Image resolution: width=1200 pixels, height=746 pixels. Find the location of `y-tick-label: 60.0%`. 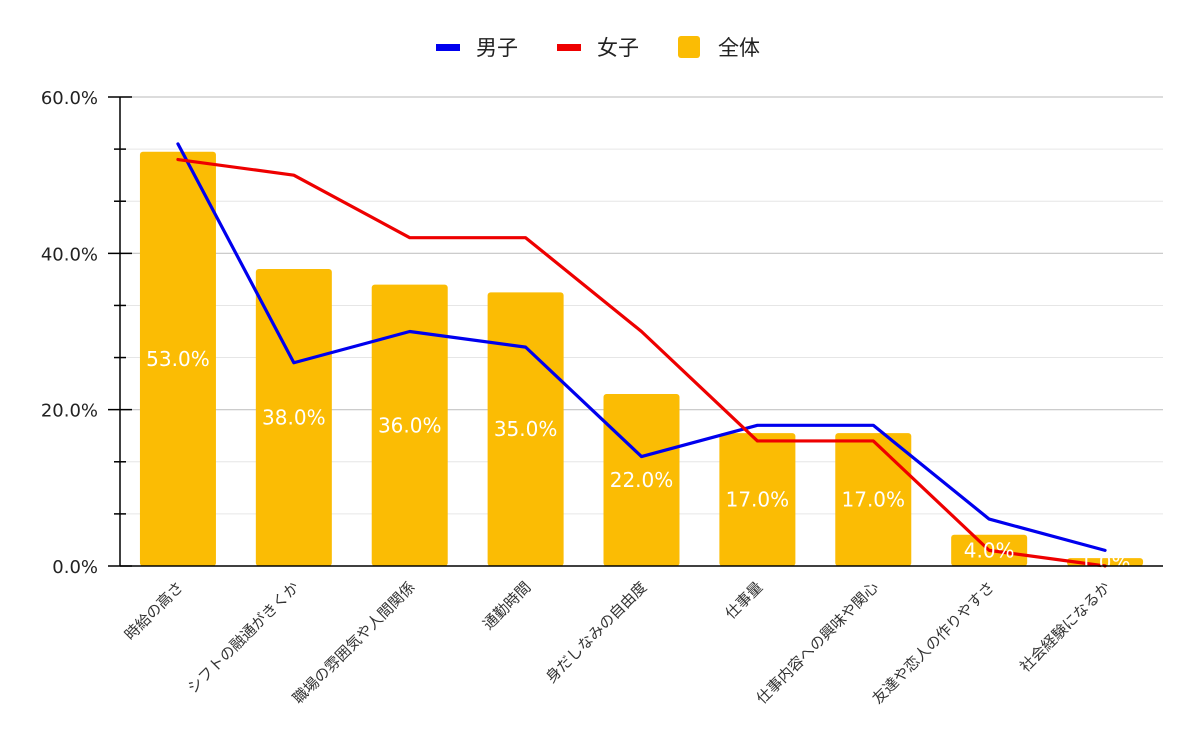

y-tick-label: 60.0% is located at coordinates (69, 98).